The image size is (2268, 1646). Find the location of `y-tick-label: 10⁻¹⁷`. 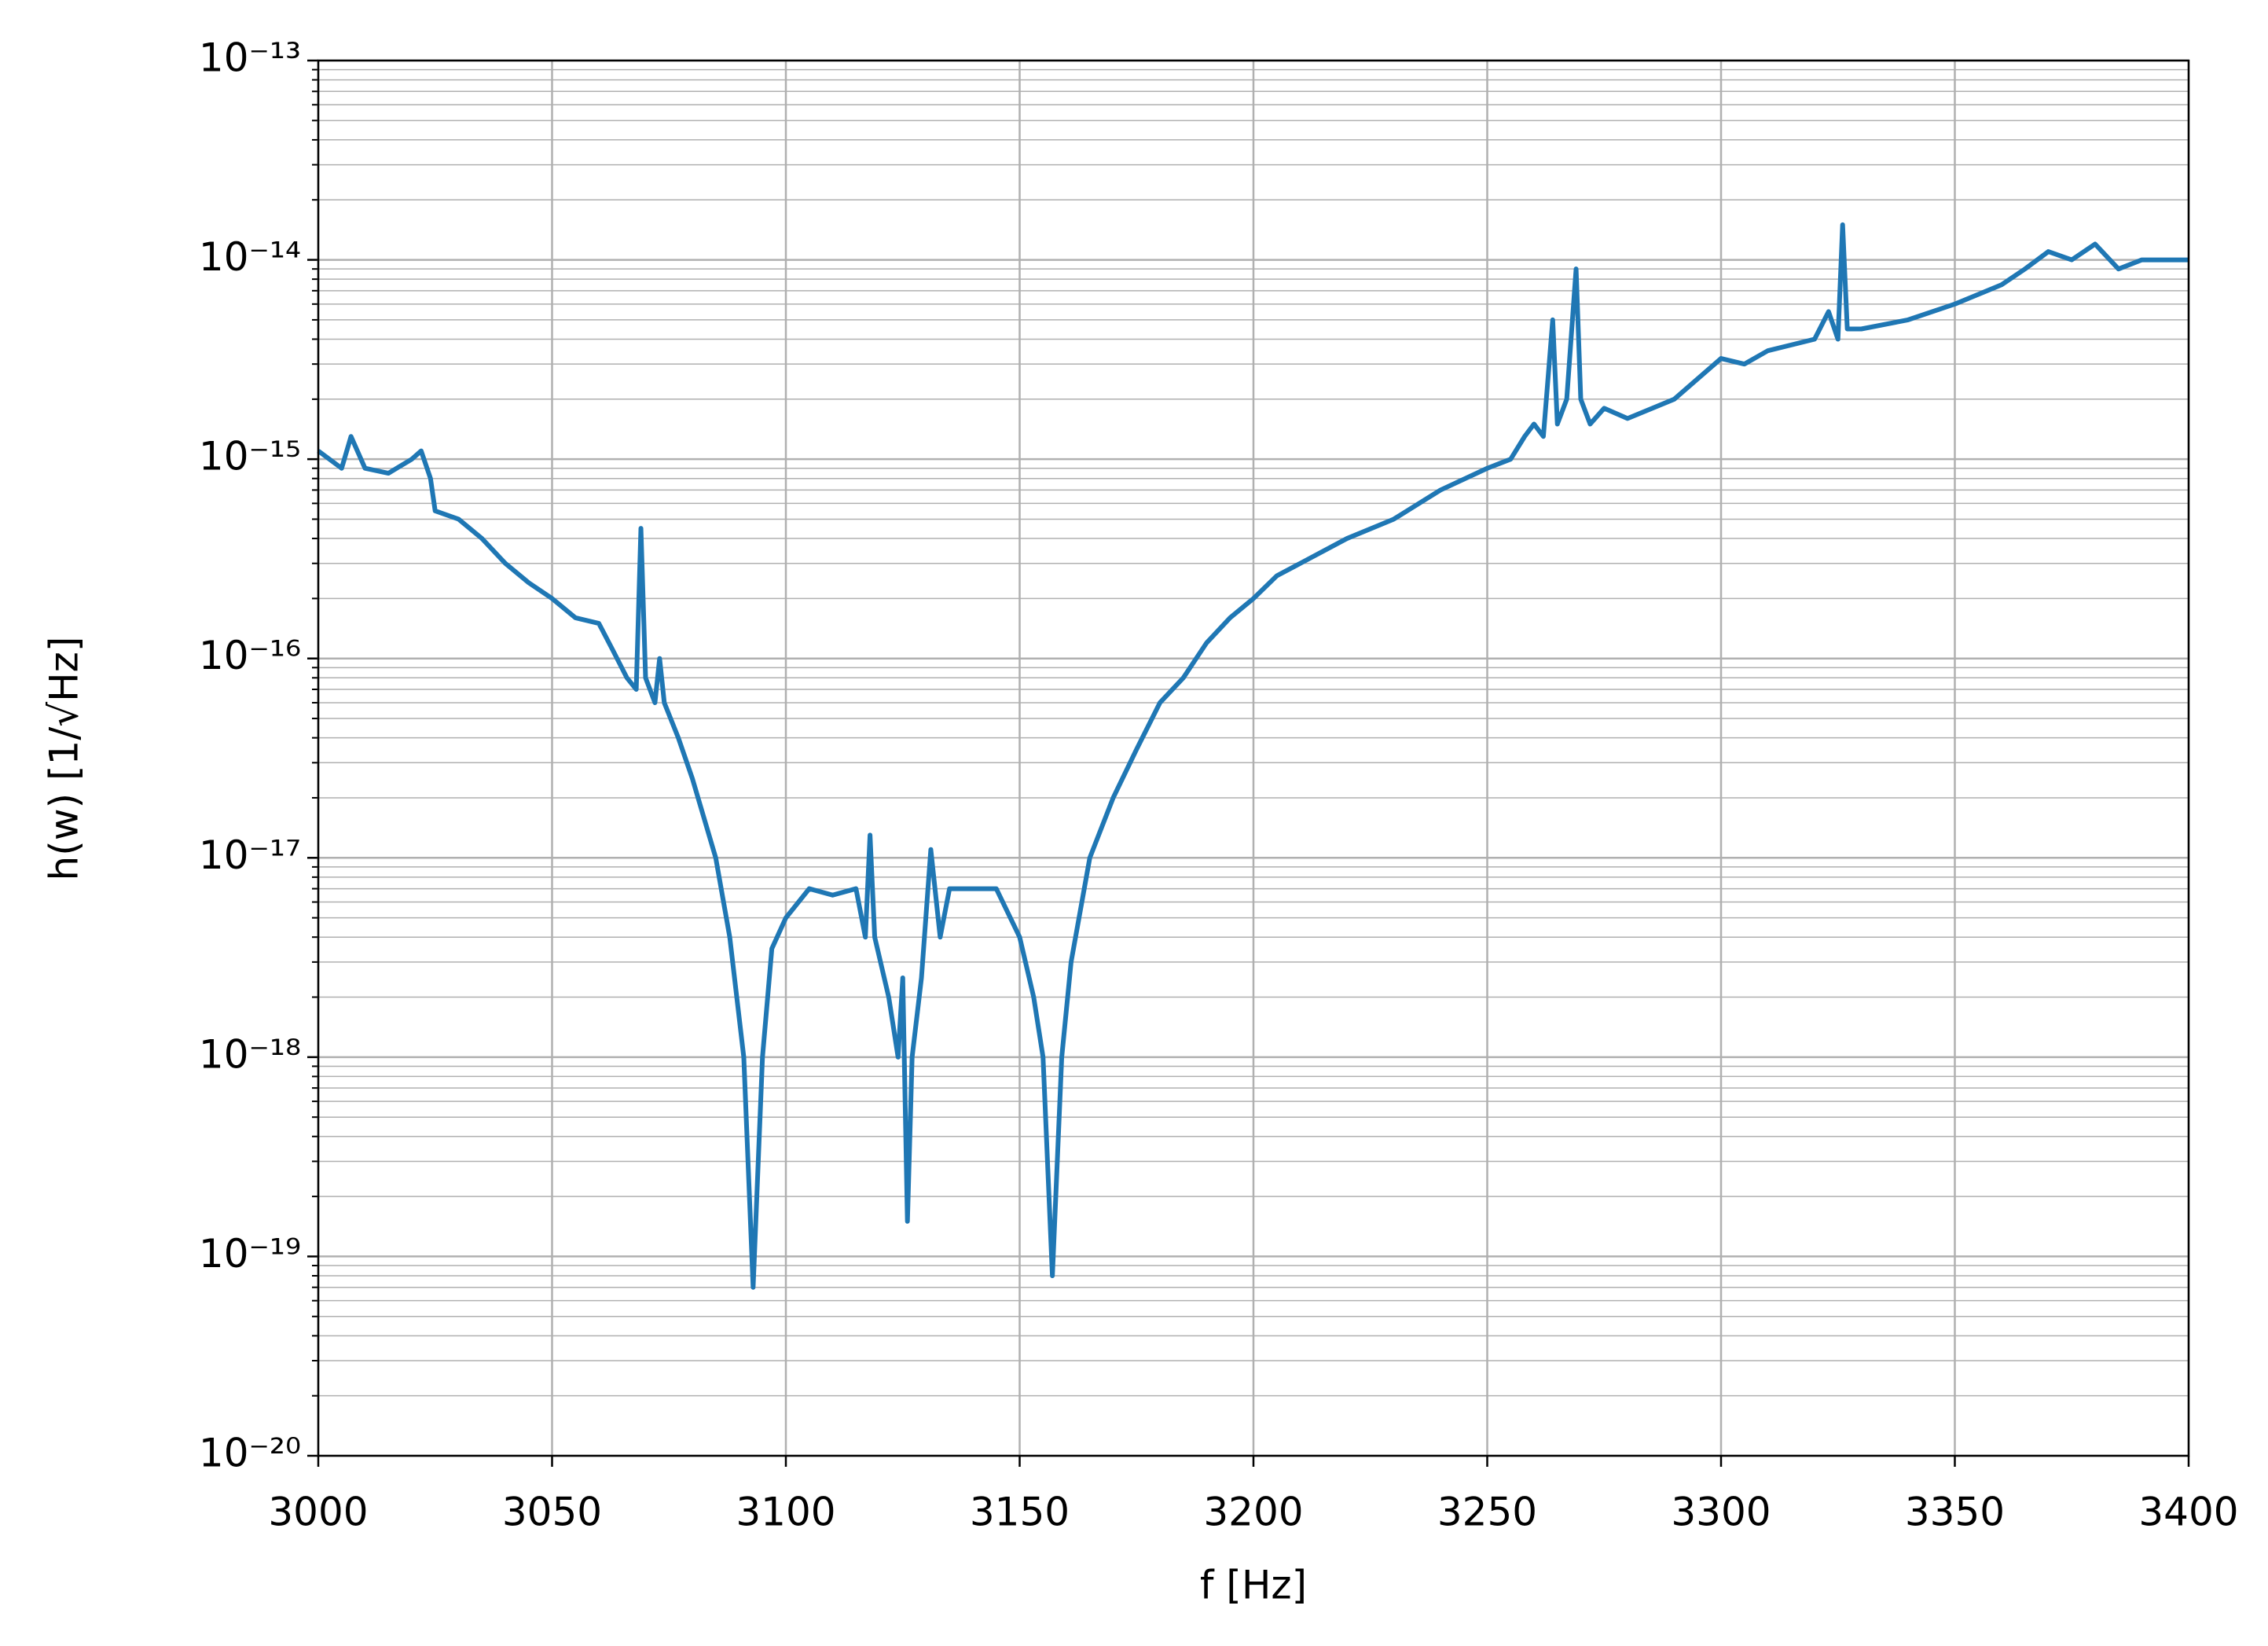

y-tick-label: 10⁻¹⁷ is located at coordinates (250, 855).